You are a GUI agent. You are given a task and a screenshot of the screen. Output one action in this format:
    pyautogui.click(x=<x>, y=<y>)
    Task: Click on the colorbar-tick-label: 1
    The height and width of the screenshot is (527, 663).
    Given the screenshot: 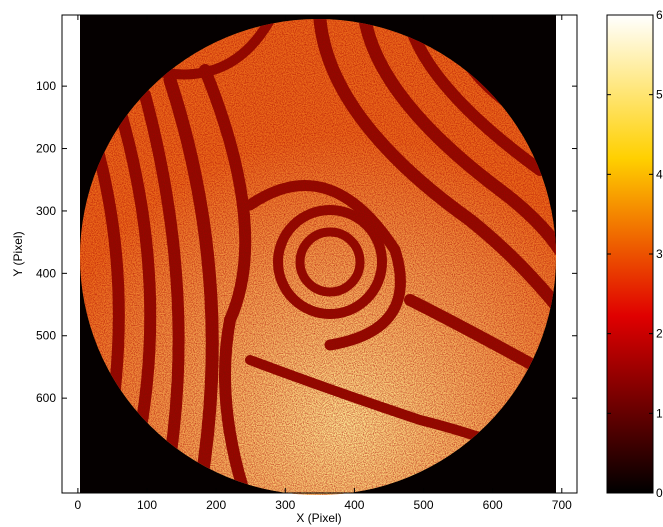 What is the action you would take?
    pyautogui.click(x=659, y=413)
    